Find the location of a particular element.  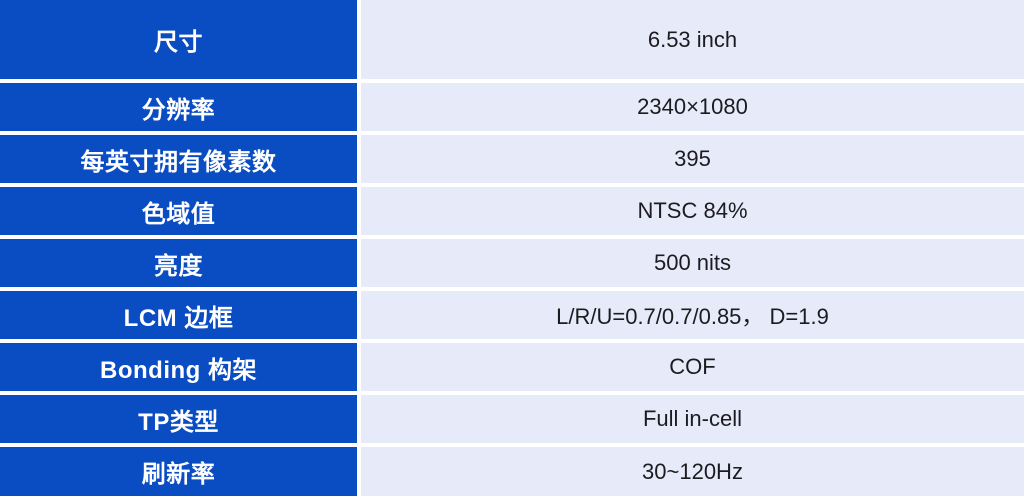

spec-value-resolution: 2340×1080 is located at coordinates (692, 107).